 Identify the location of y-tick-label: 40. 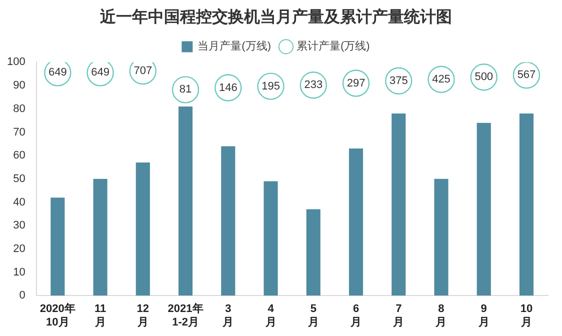
(19, 202).